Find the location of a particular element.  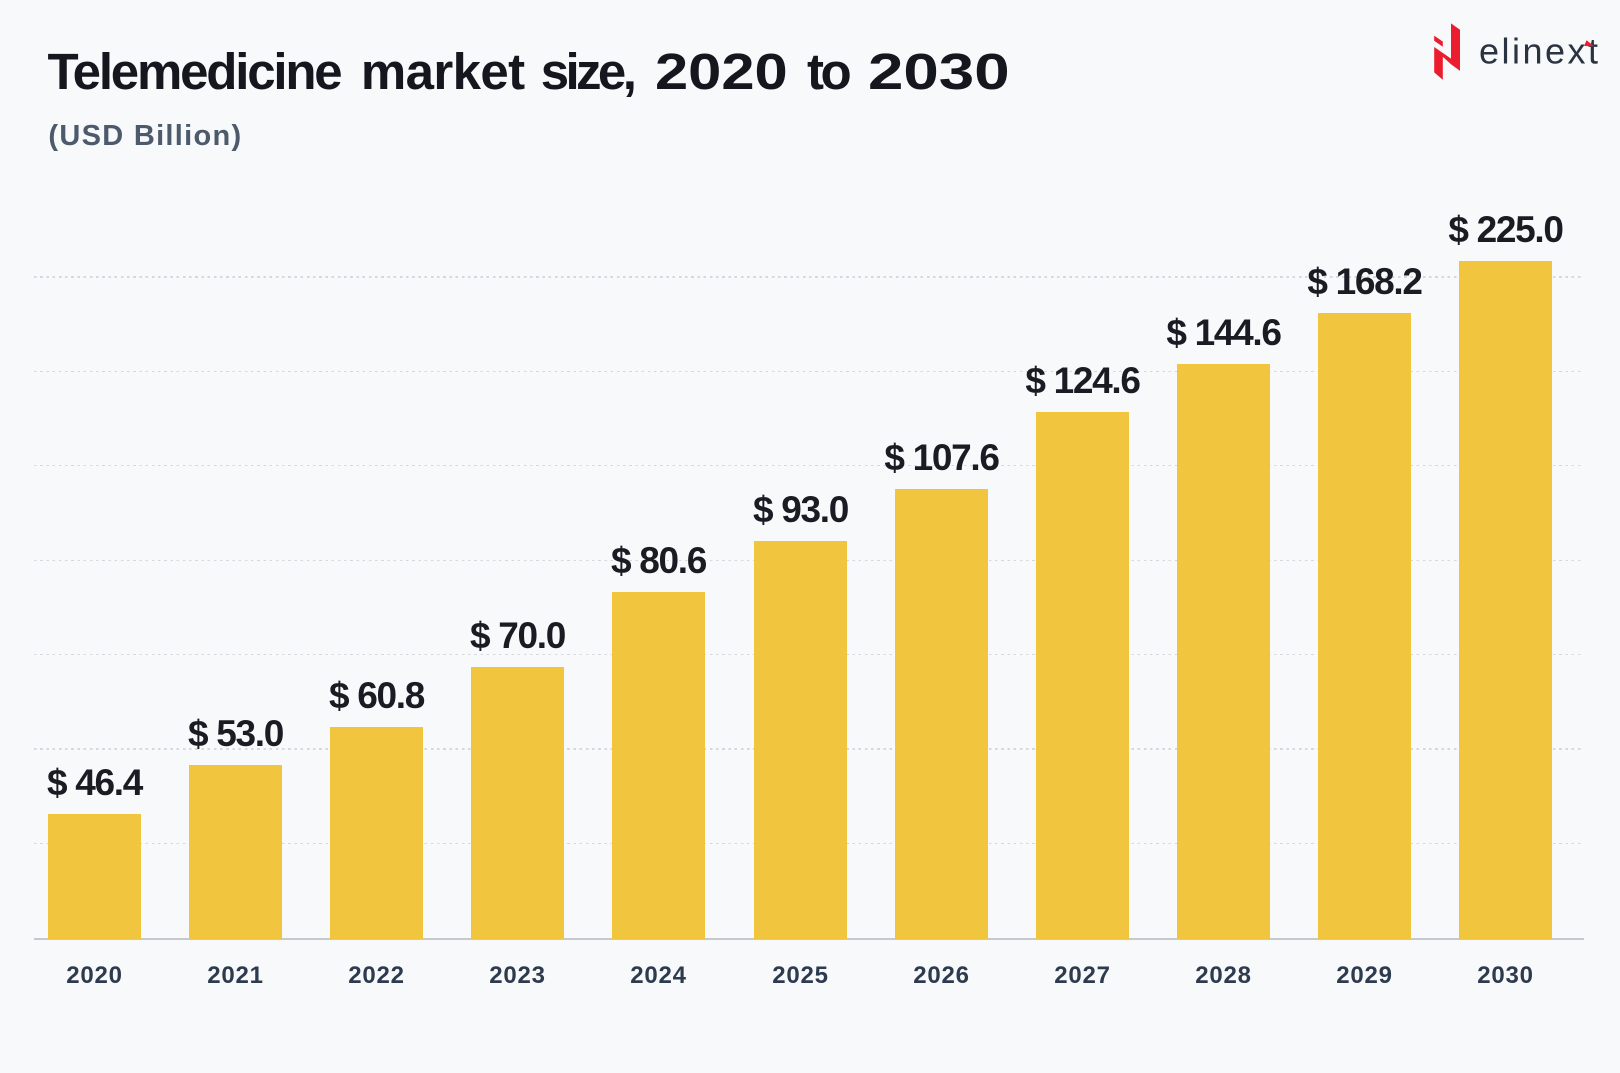

svg-text: elinext is located at coordinates (1540, 51).